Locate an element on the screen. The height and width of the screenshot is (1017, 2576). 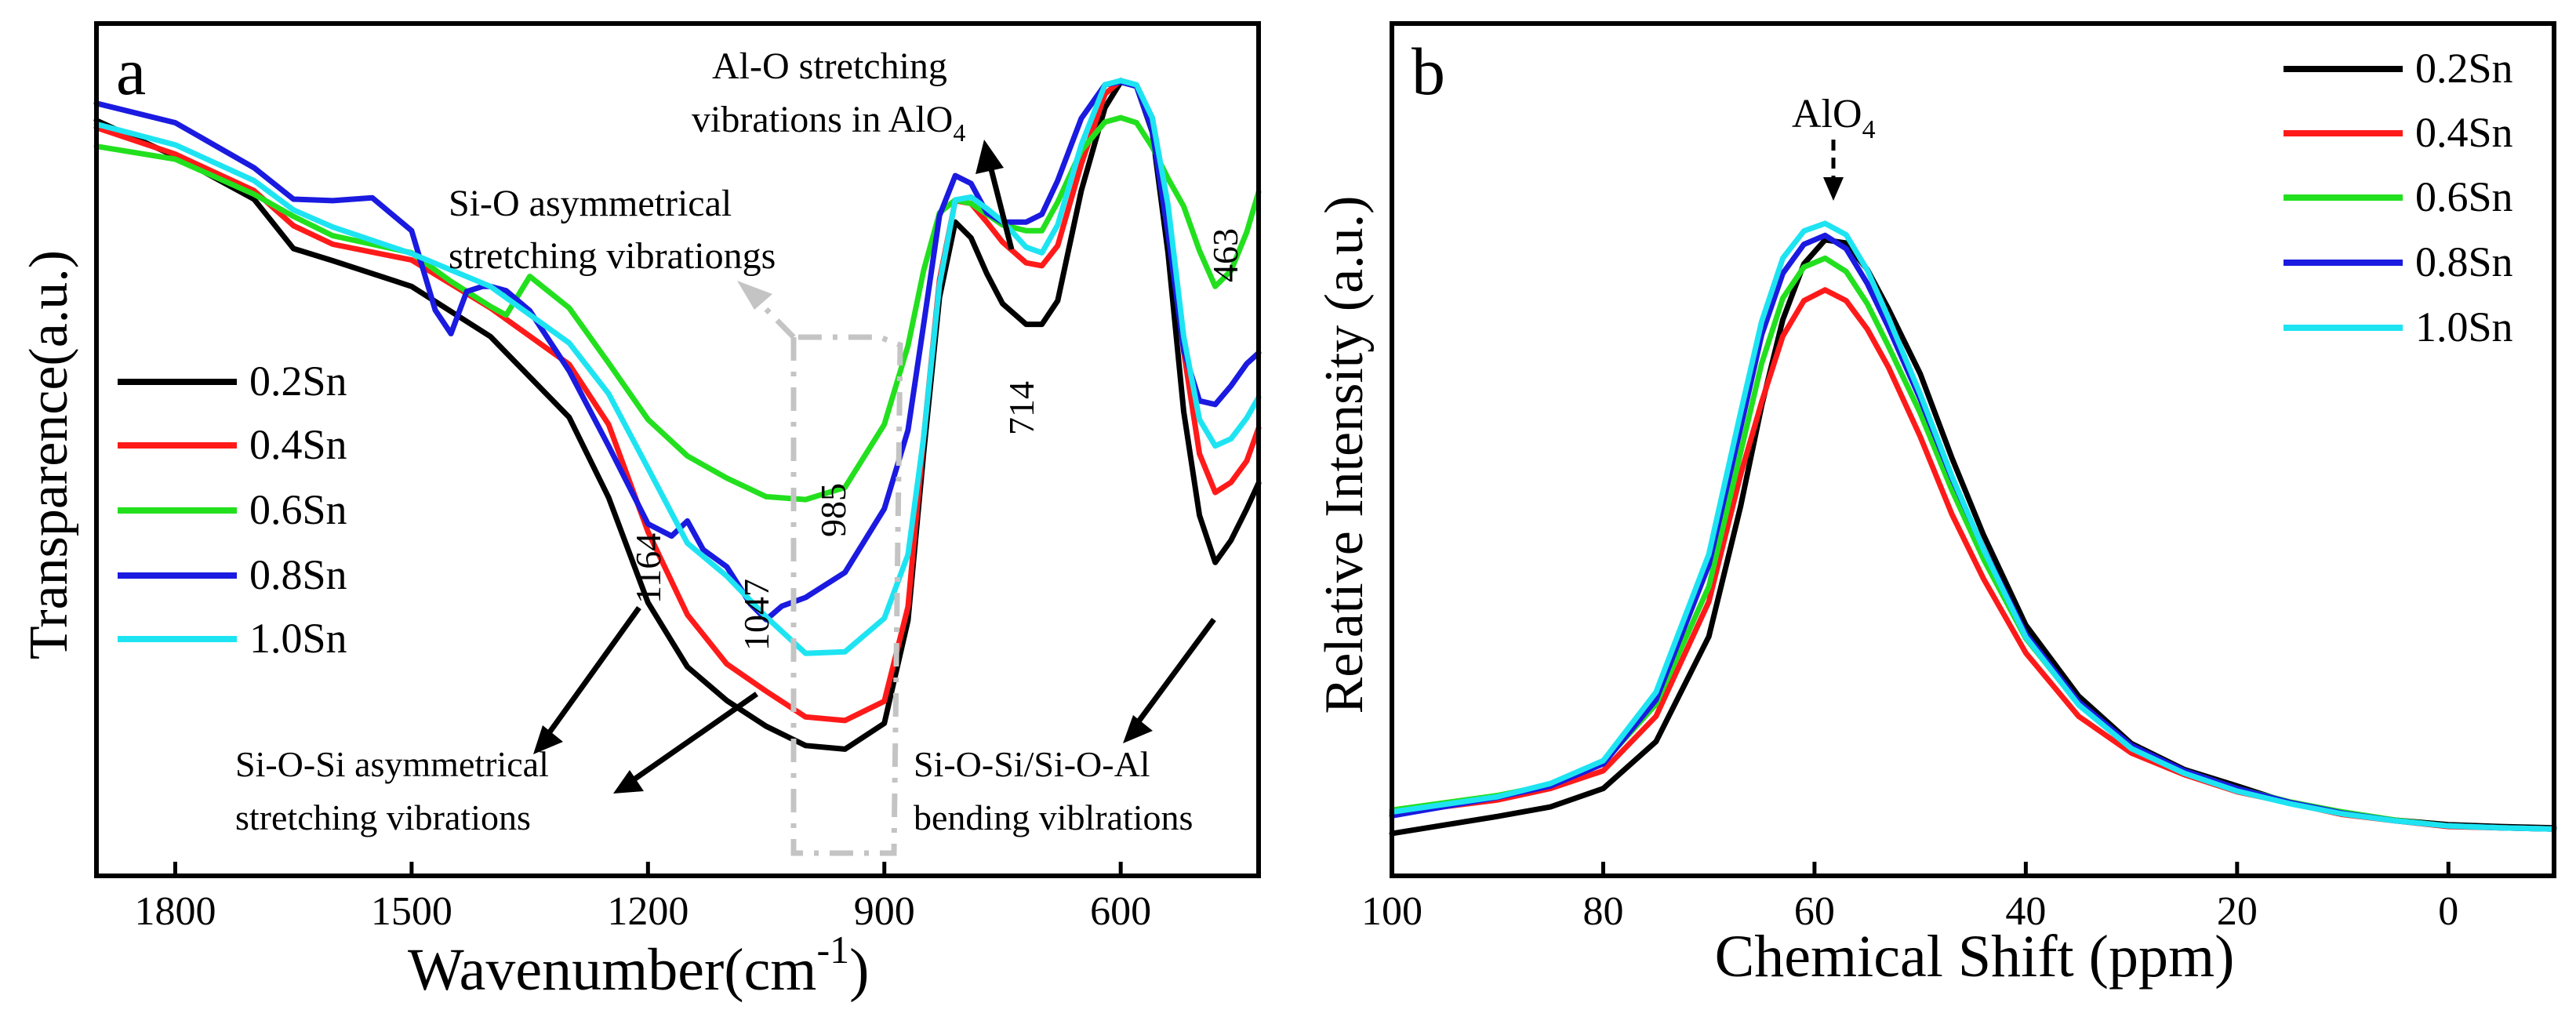
arrow-bending is located at coordinates (1176, 670).